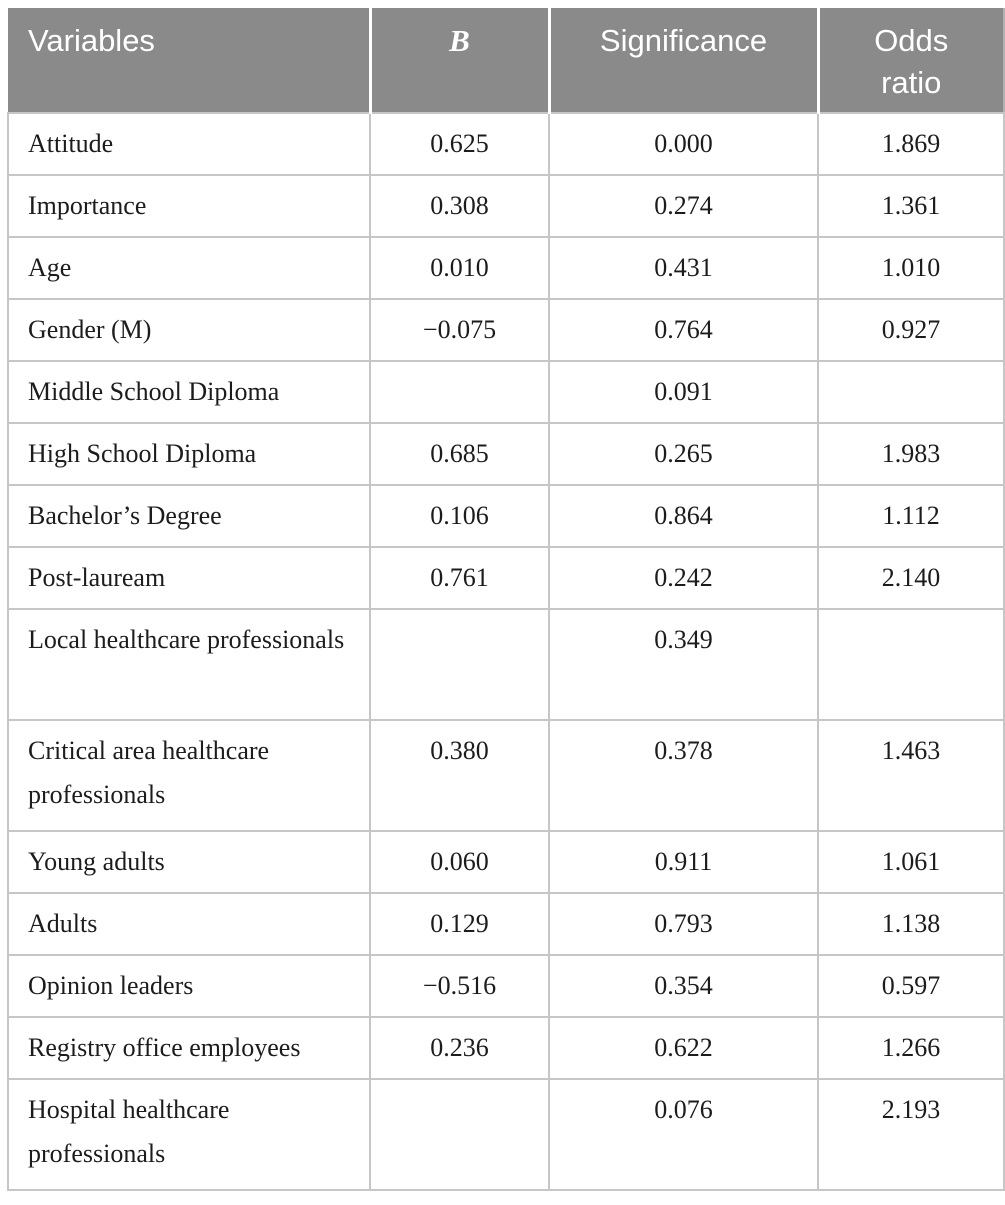  Describe the element at coordinates (459, 775) in the screenshot. I see `cell-b: 0.380` at that location.